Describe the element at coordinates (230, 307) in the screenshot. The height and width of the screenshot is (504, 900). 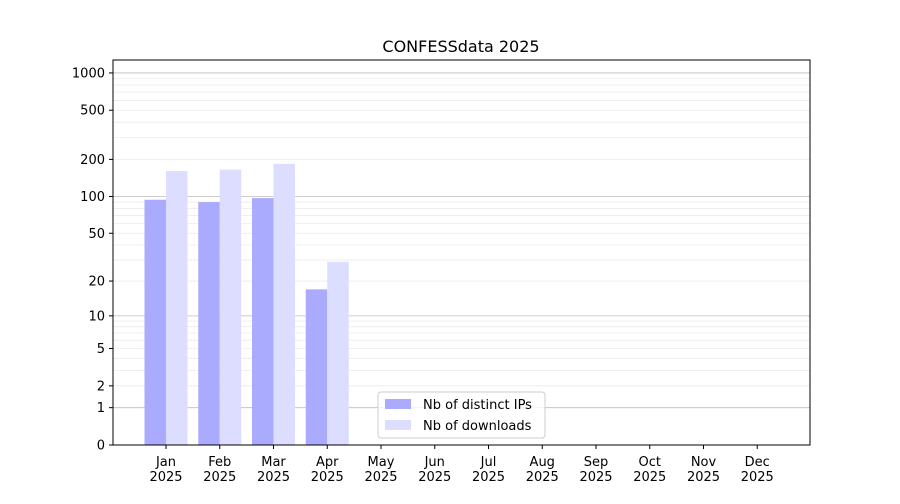
I see `bar-downloads-feb` at that location.